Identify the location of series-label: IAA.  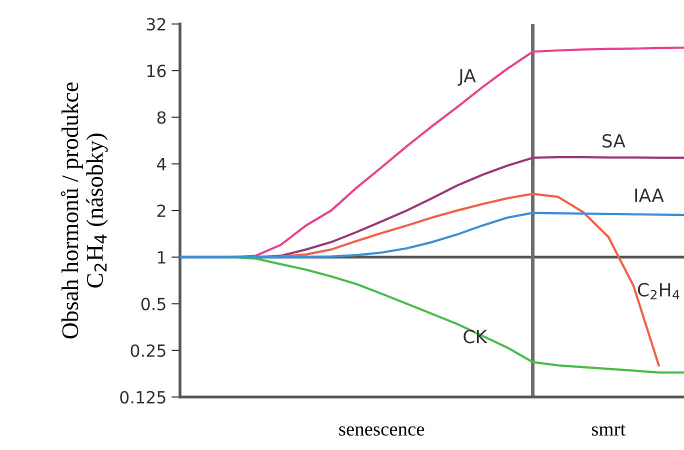
(649, 195).